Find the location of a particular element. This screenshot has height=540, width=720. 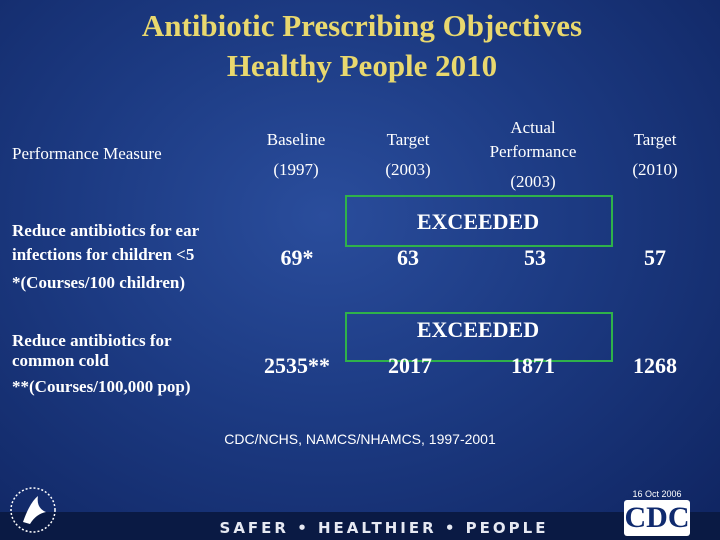

actual-2003: 1871 is located at coordinates (533, 365).